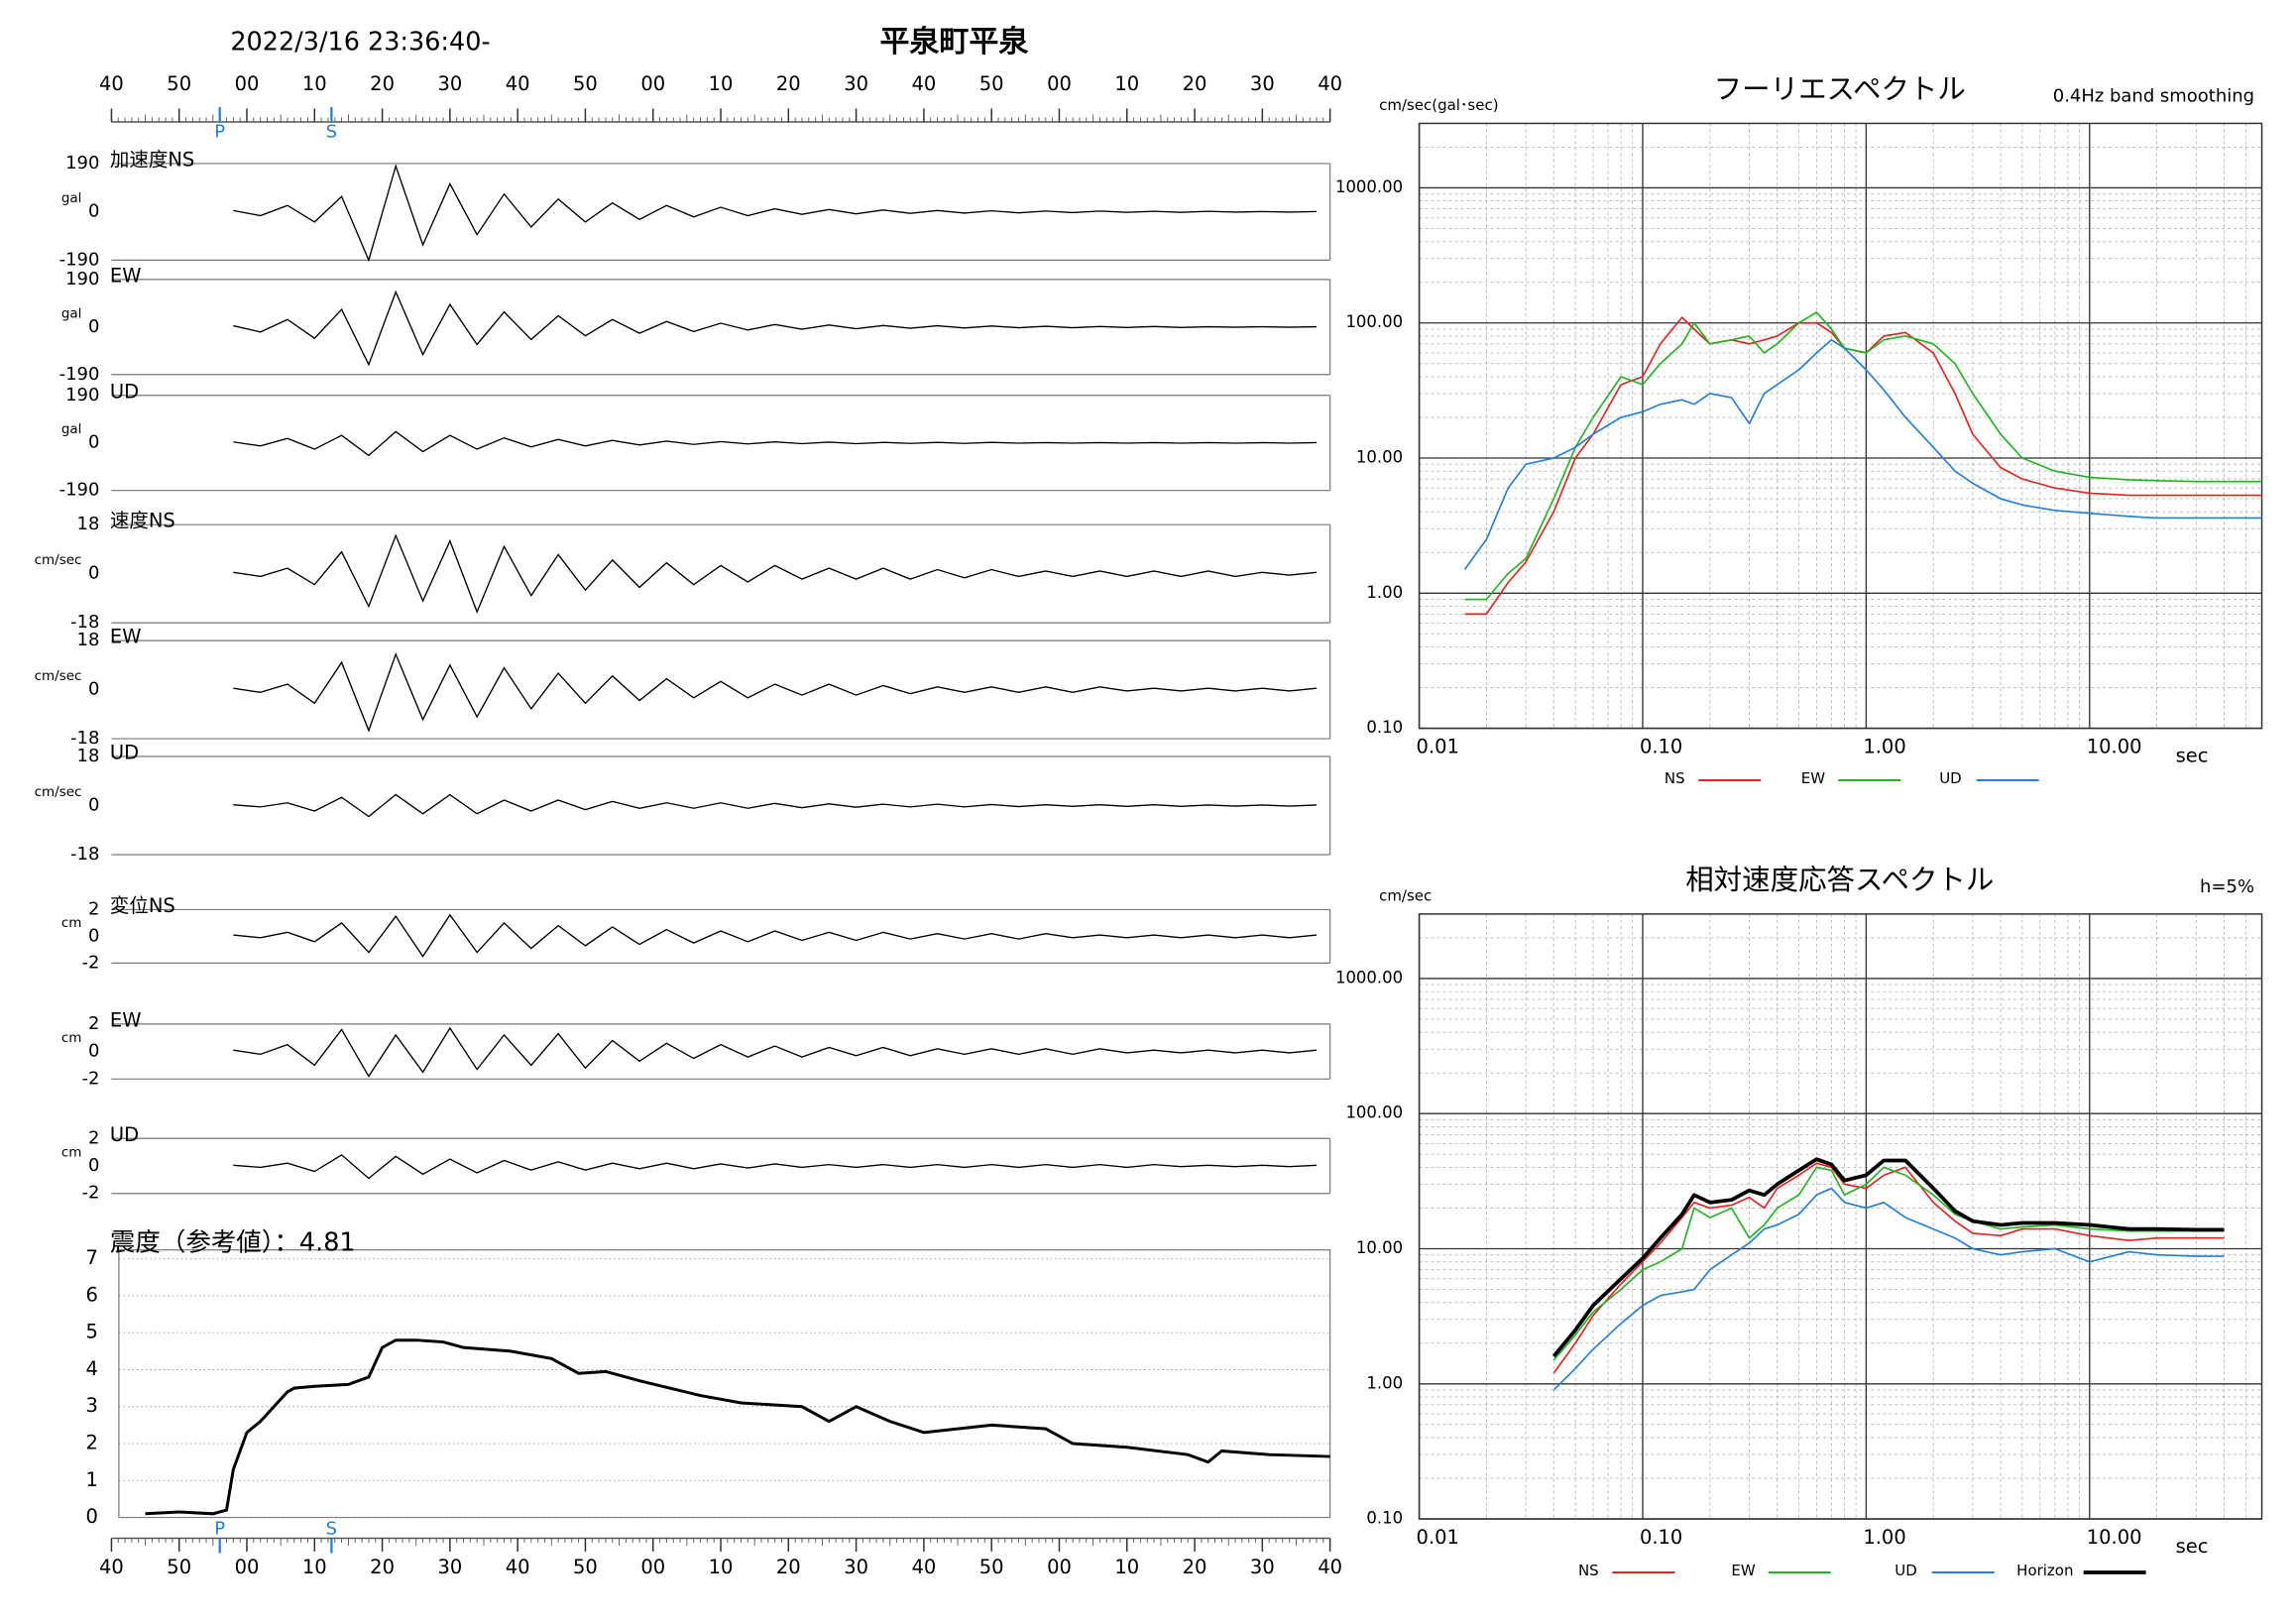 This screenshot has width=2296, height=1623. I want to click on chart-title: 相対速度応答スペクトル, so click(1840, 880).